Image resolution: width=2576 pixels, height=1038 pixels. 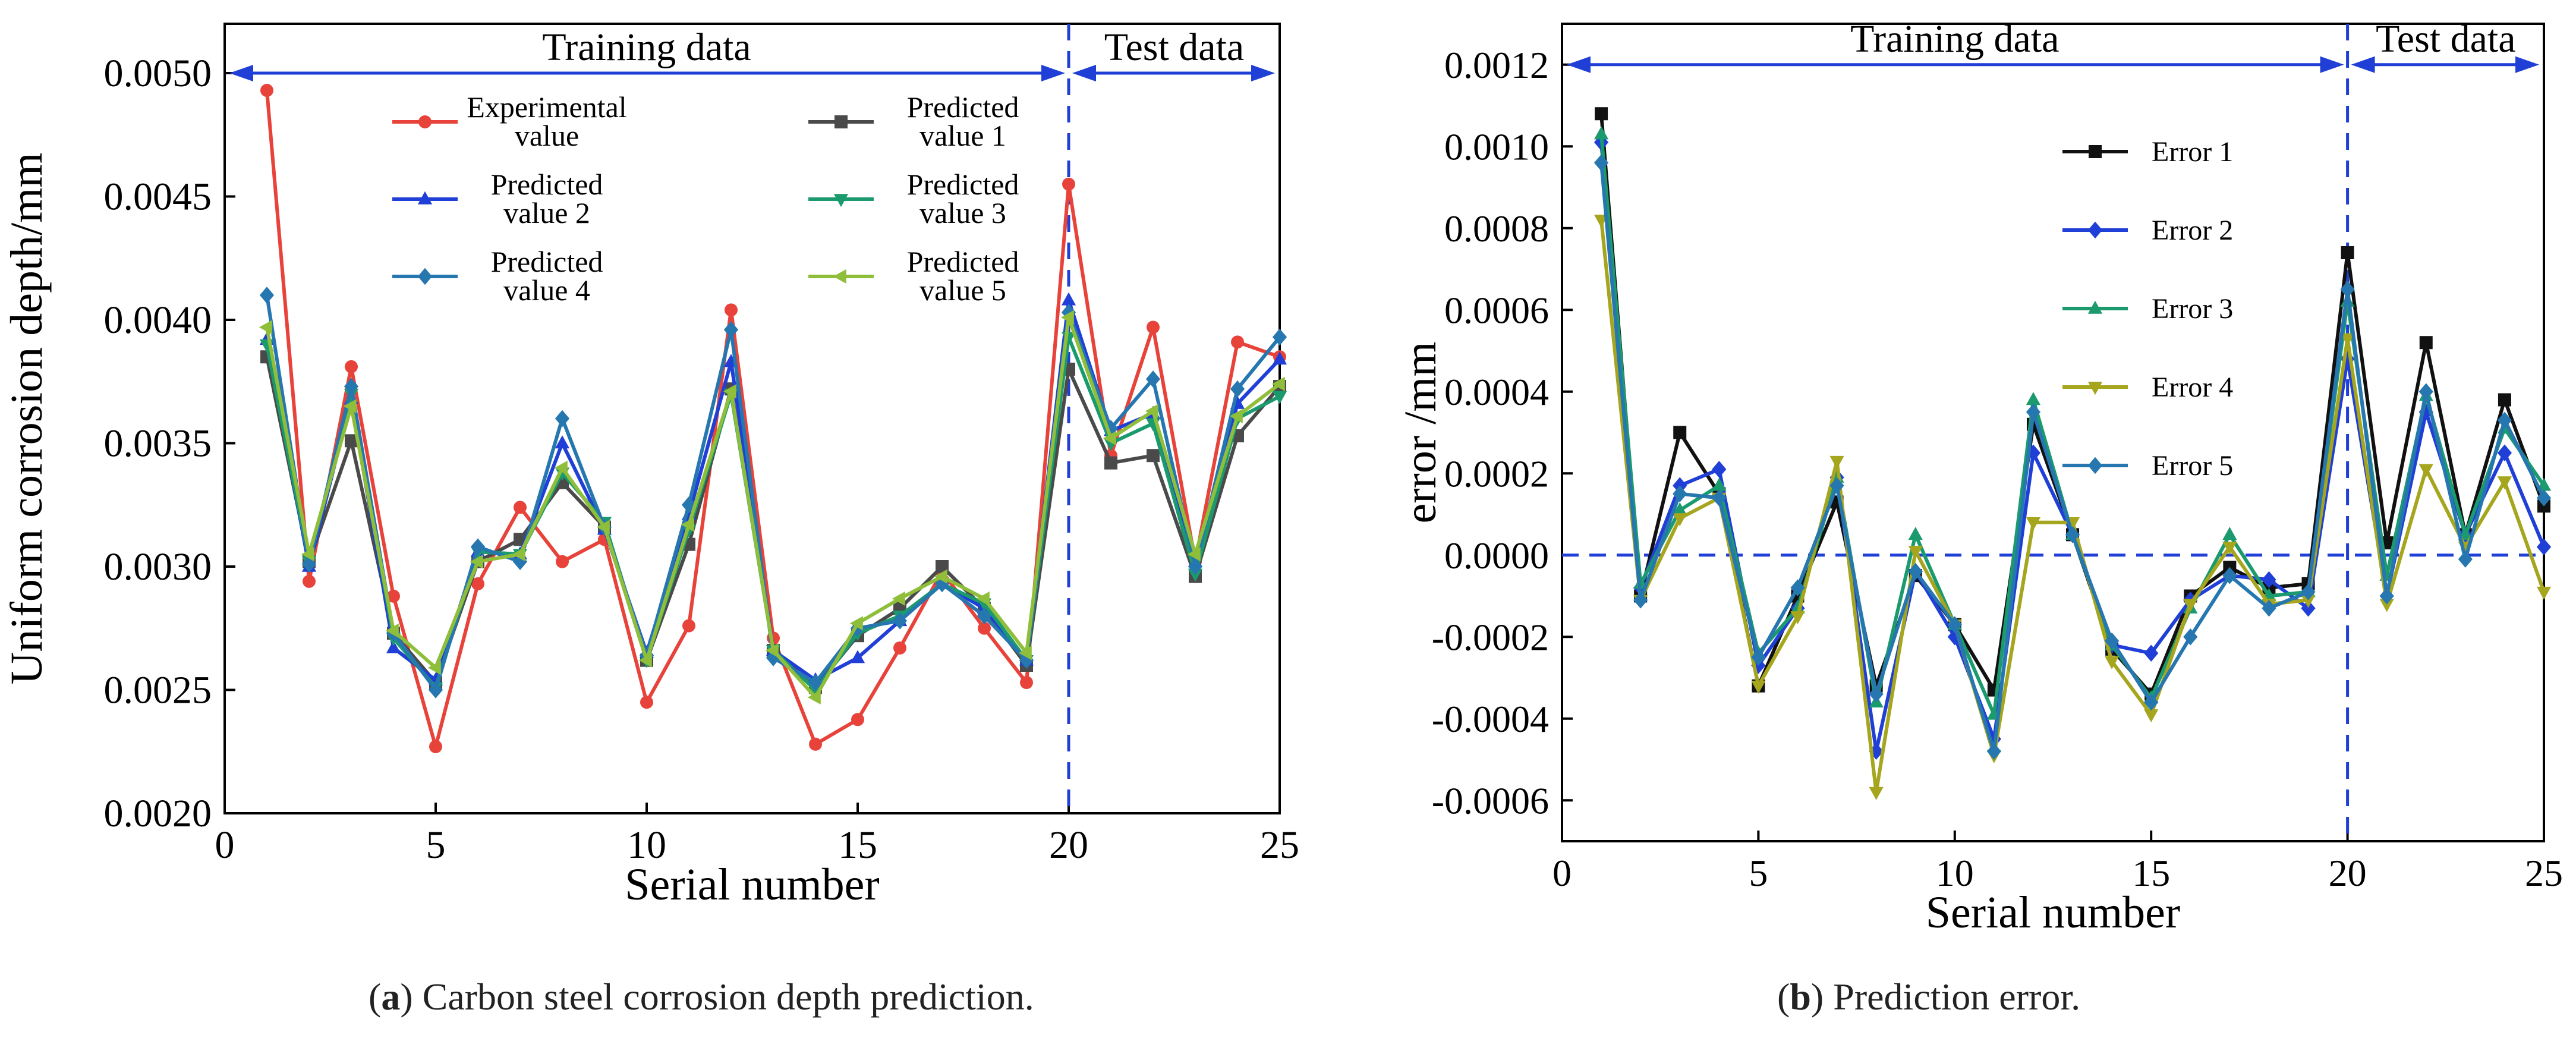 I want to click on y-tick-label: 0.0010, so click(x=1497, y=146).